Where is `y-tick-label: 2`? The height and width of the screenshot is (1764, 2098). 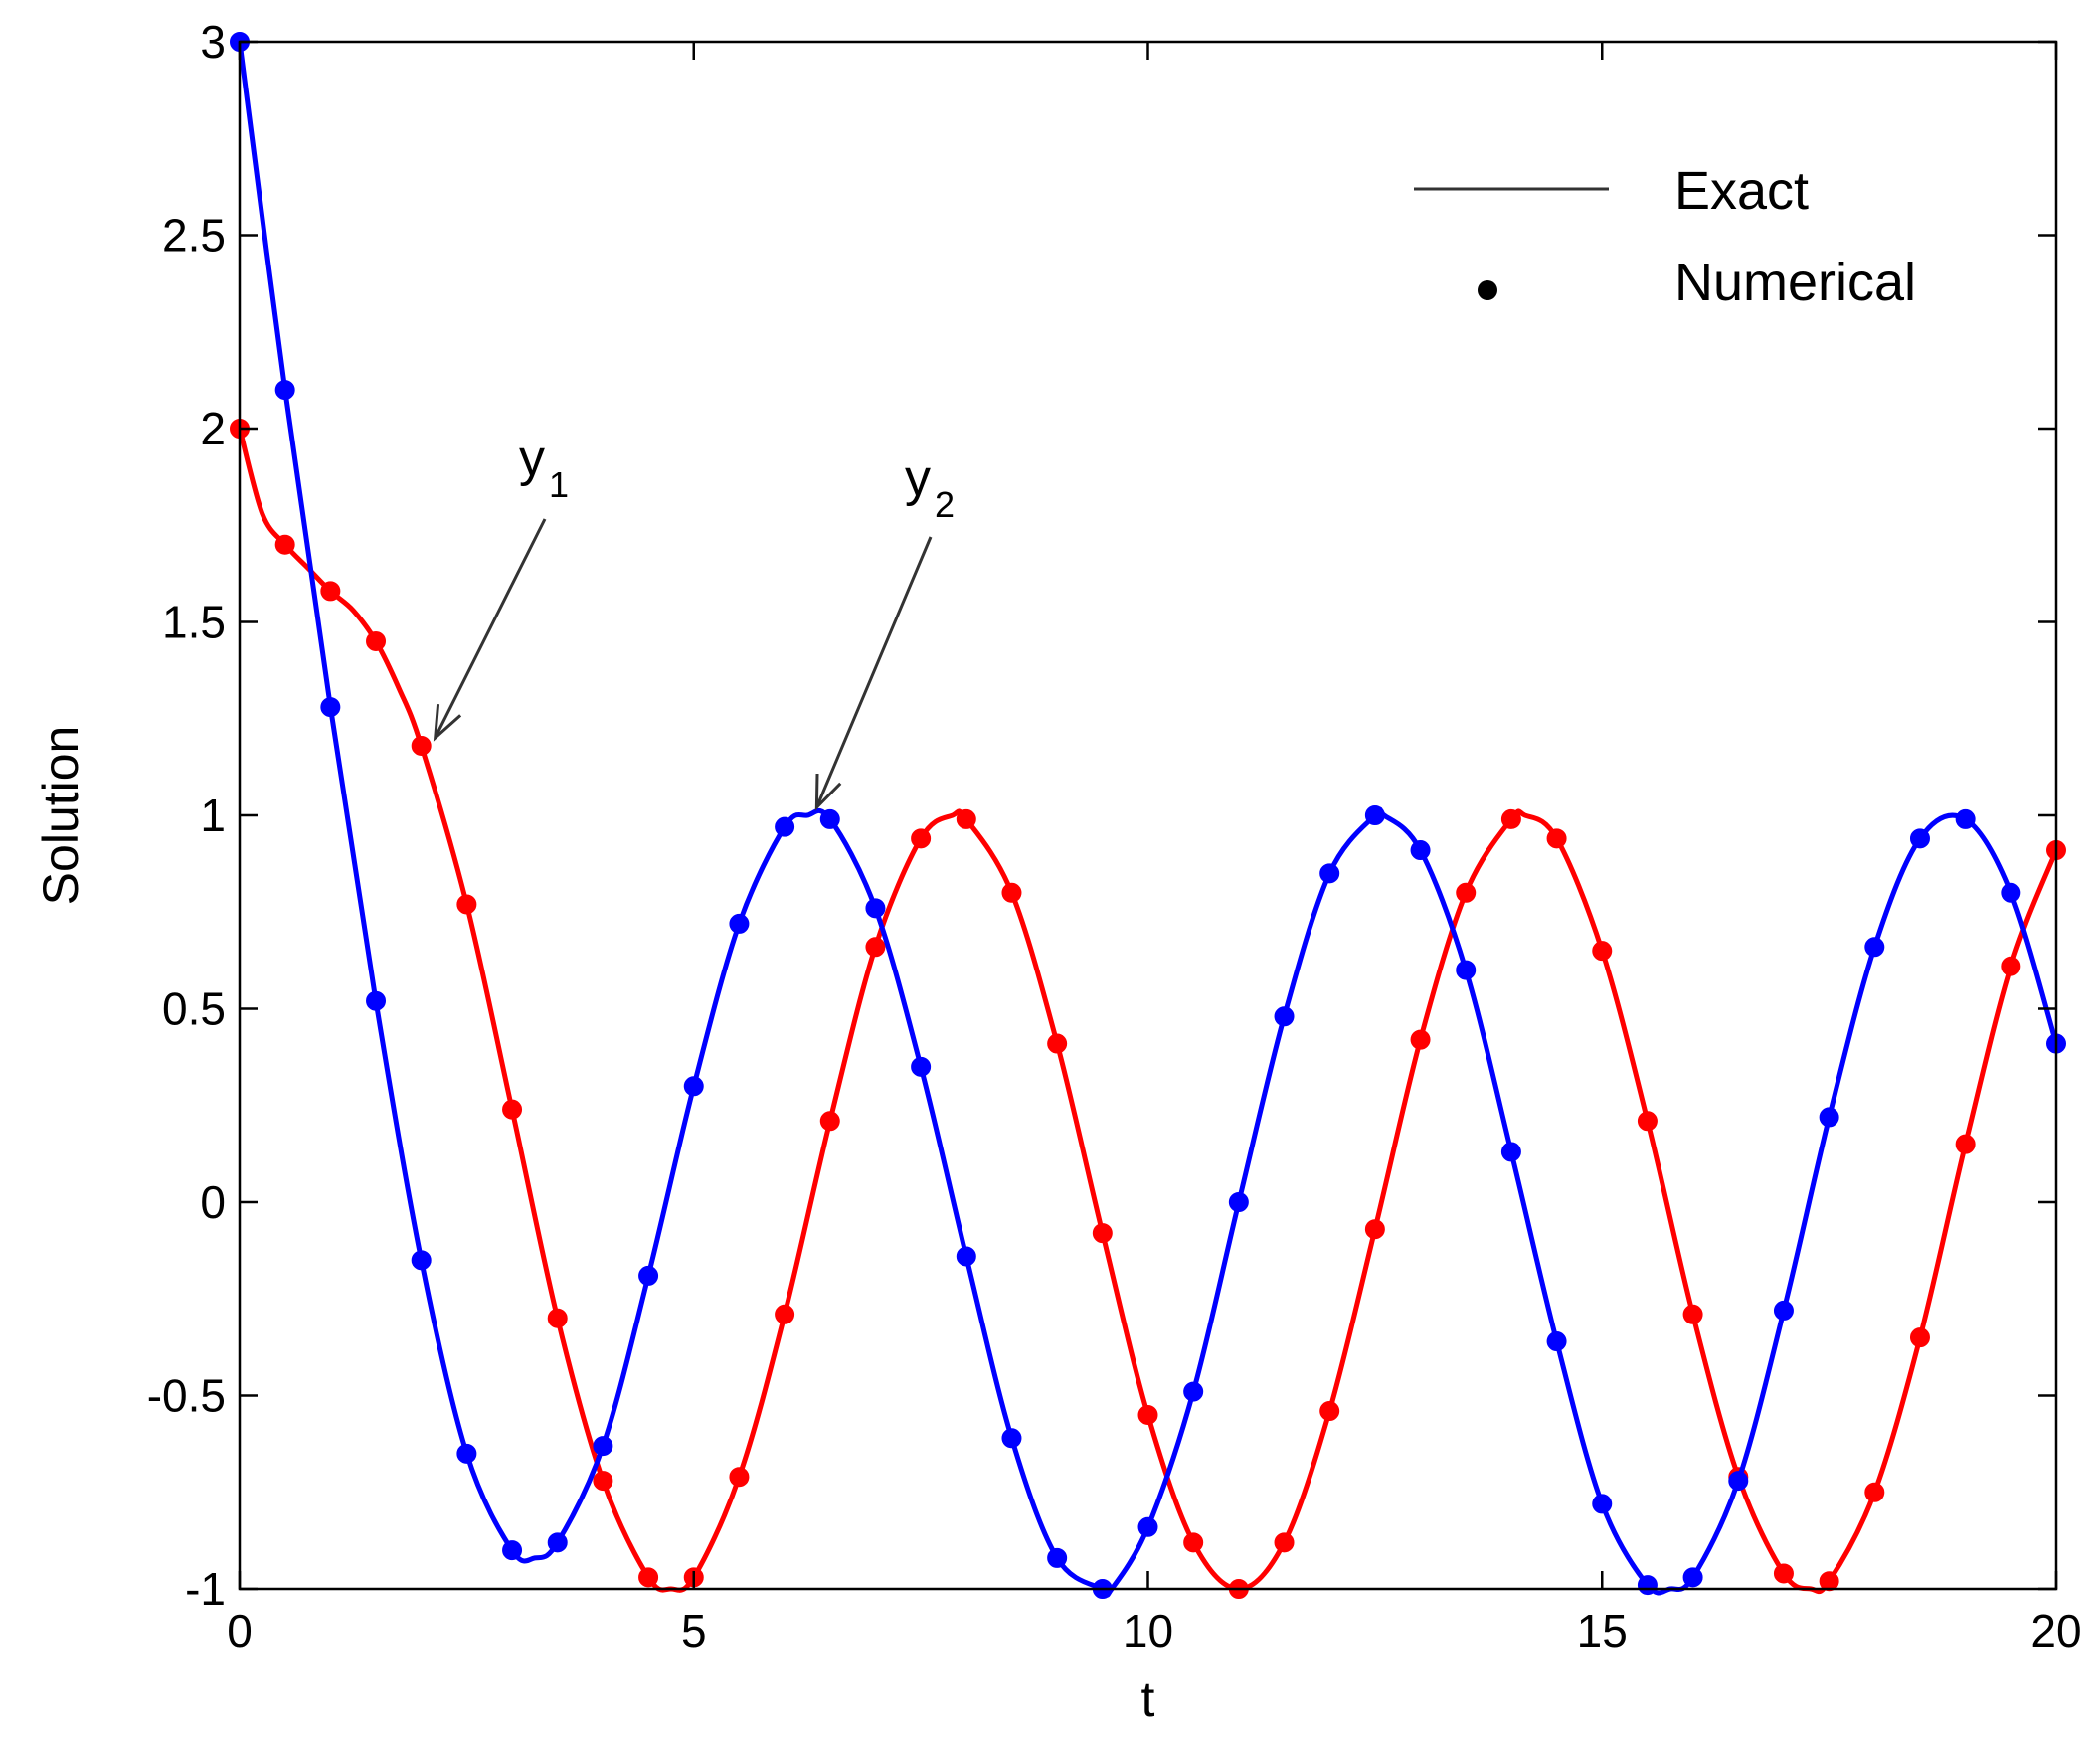 y-tick-label: 2 is located at coordinates (213, 428).